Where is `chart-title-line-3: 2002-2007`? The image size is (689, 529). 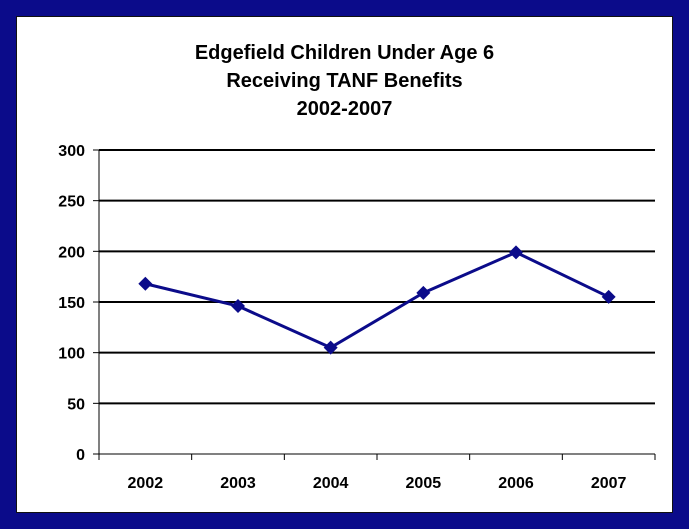
chart-title-line-3: 2002-2007 is located at coordinates (344, 109).